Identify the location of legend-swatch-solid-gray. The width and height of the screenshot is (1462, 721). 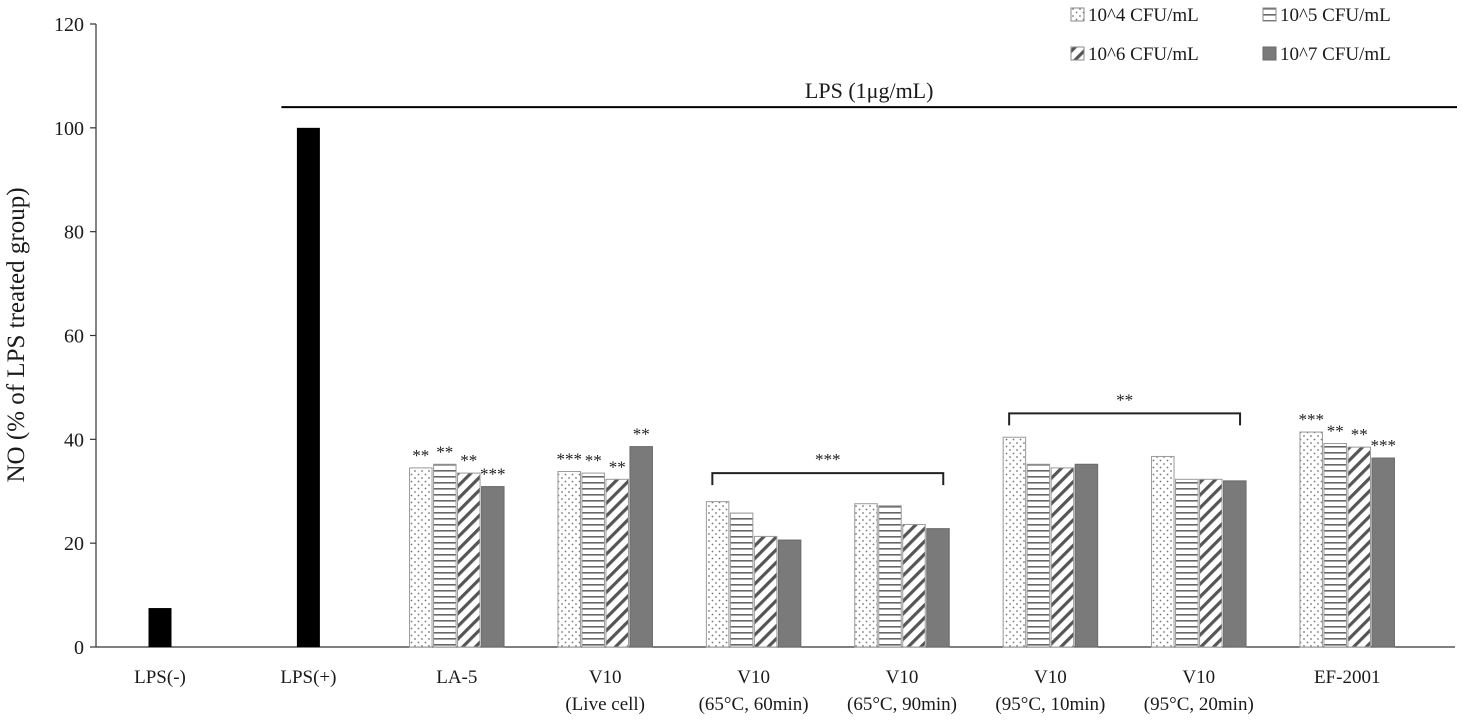
(1269, 53).